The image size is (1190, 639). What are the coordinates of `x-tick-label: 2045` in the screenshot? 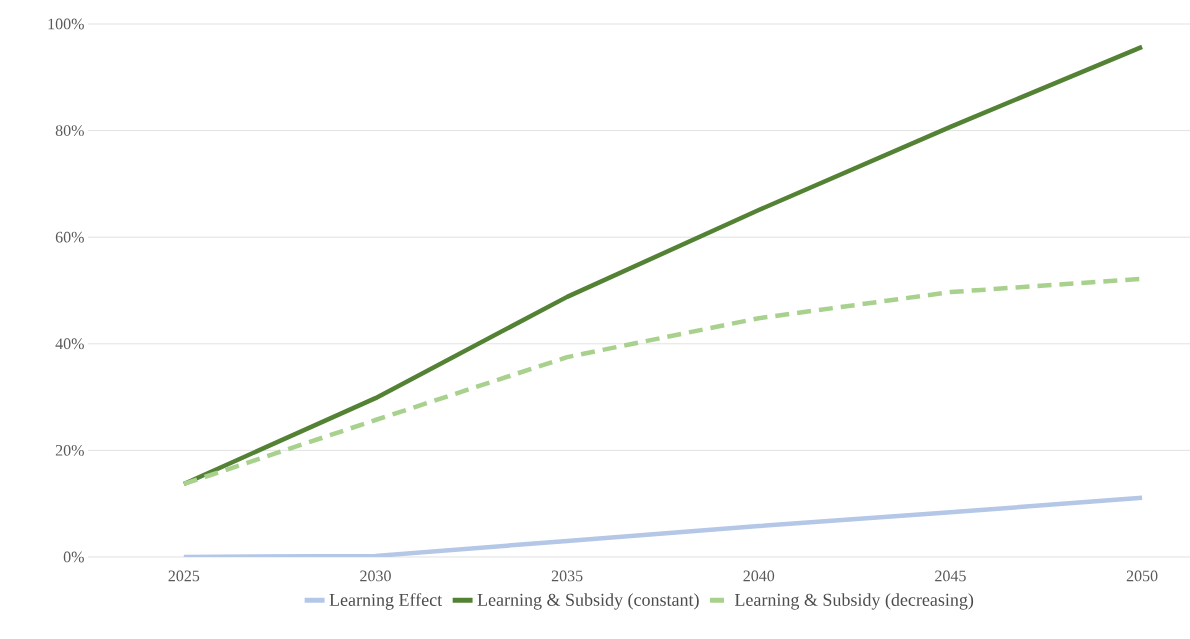 It's located at (950, 576).